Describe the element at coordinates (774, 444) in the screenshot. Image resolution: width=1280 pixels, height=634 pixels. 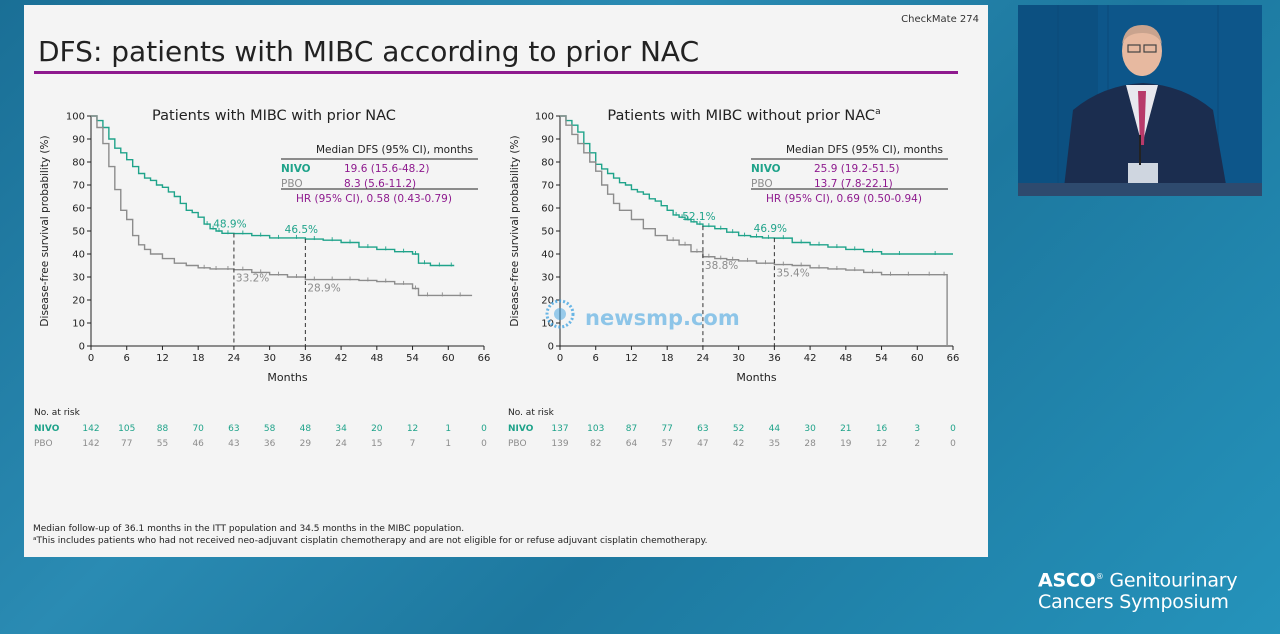
I see `risk-cell-pbo: 35` at that location.